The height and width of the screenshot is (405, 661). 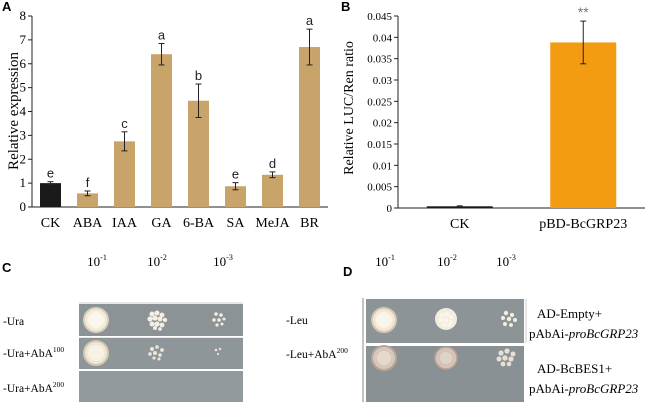 What do you see at coordinates (23, 15) in the screenshot?
I see `y-tick-label: 8` at bounding box center [23, 15].